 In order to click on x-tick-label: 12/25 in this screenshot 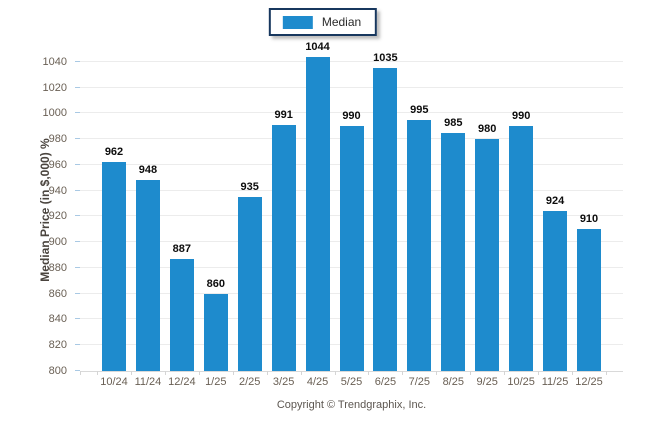, I will do `click(589, 382)`.